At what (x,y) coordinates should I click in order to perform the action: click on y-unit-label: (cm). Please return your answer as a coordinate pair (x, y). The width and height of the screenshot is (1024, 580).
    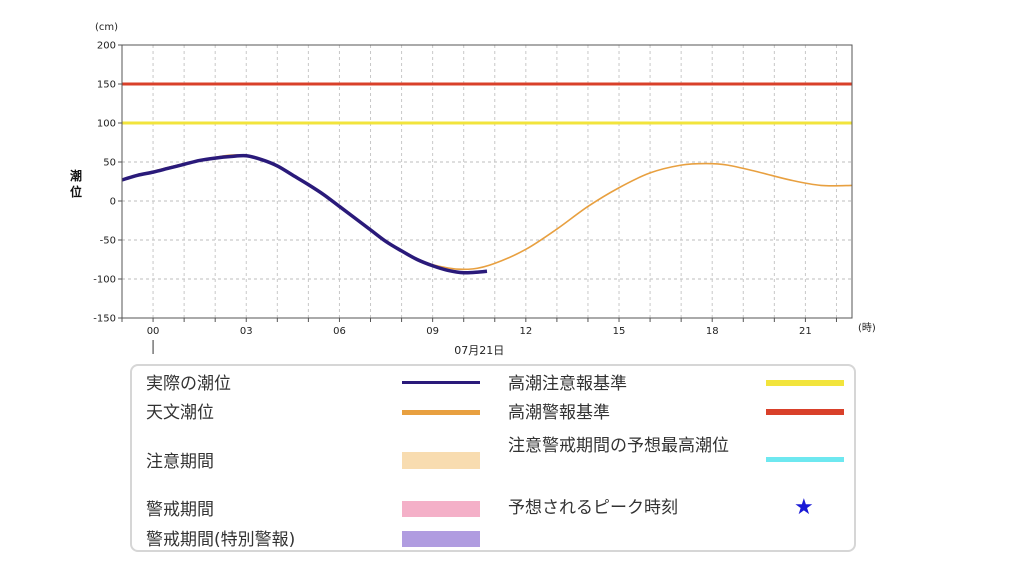
    Looking at the image, I should click on (106, 27).